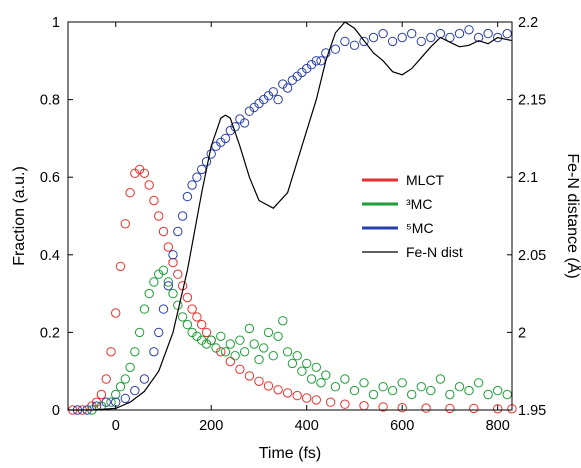 The height and width of the screenshot is (468, 581). What do you see at coordinates (116, 426) in the screenshot?
I see `x-tick-label: 0` at bounding box center [116, 426].